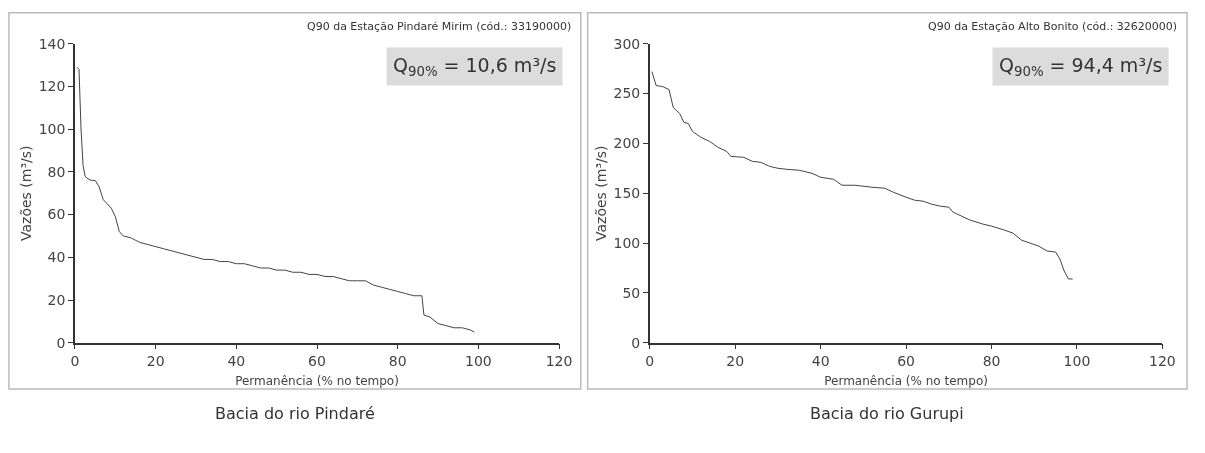  I want to click on annotation: Q$_{90%}$ = 94,4 m³/s, so click(1081, 66).